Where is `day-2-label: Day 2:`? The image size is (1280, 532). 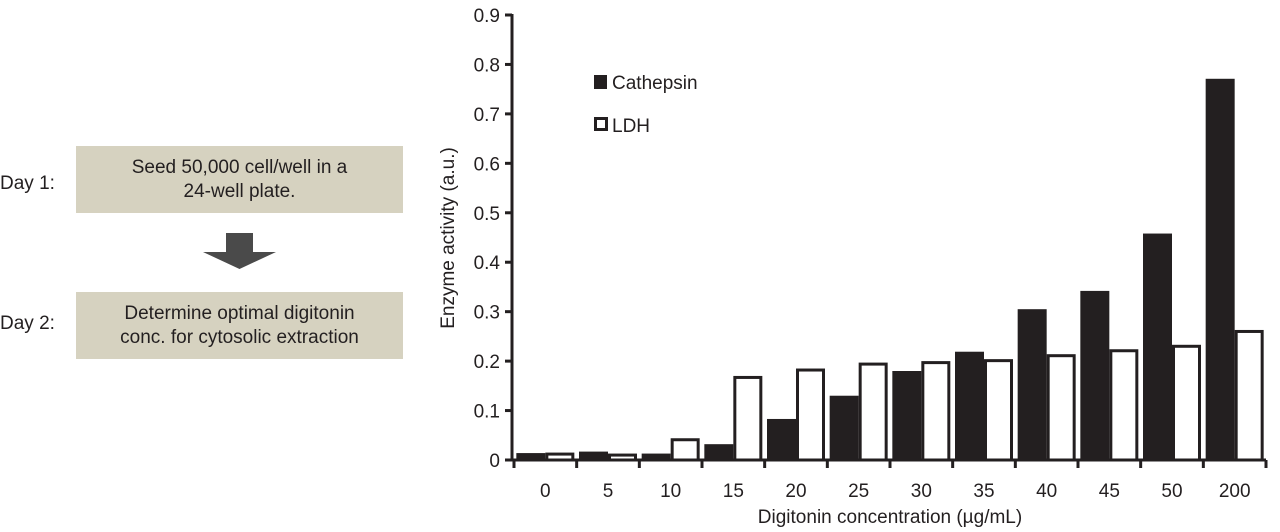 day-2-label: Day 2: is located at coordinates (27, 323).